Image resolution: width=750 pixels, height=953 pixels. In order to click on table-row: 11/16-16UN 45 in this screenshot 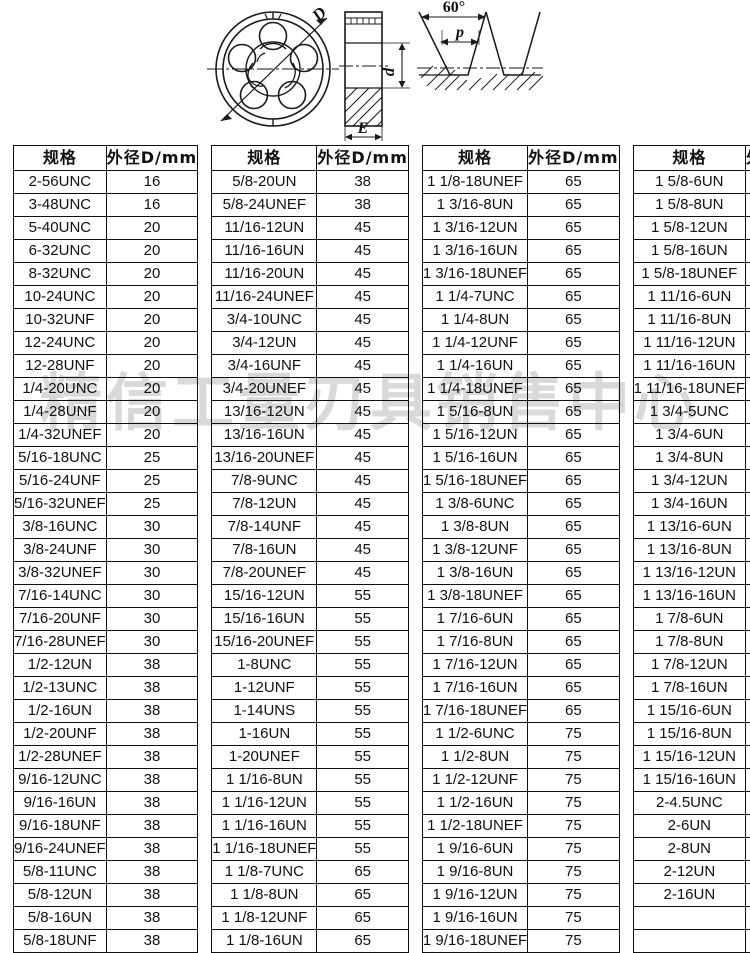, I will do `click(310, 251)`.